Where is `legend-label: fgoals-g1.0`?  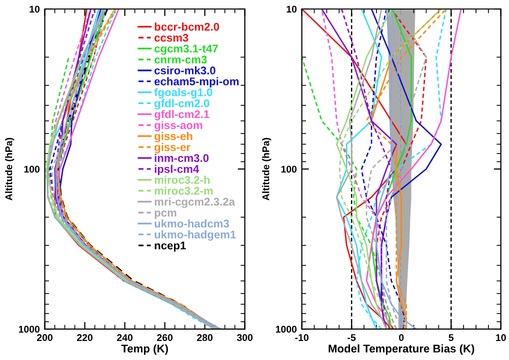
legend-label: fgoals-g1.0 is located at coordinates (183, 93).